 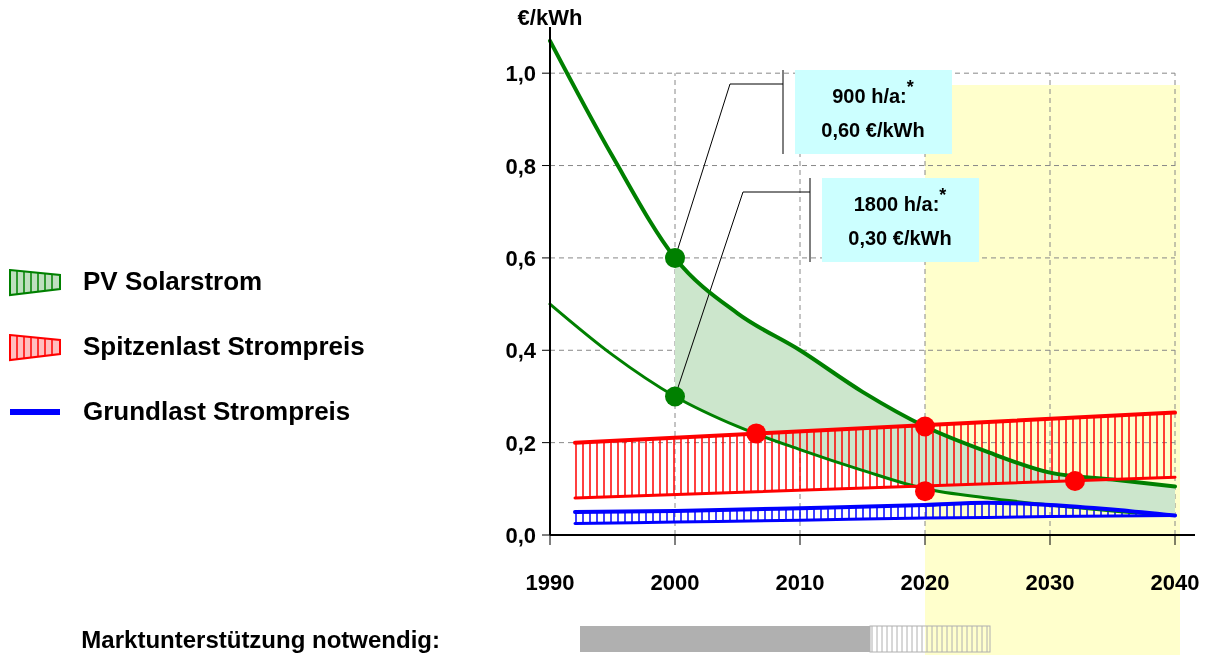 I want to click on x-tick-label: 2030, so click(x=1050, y=582).